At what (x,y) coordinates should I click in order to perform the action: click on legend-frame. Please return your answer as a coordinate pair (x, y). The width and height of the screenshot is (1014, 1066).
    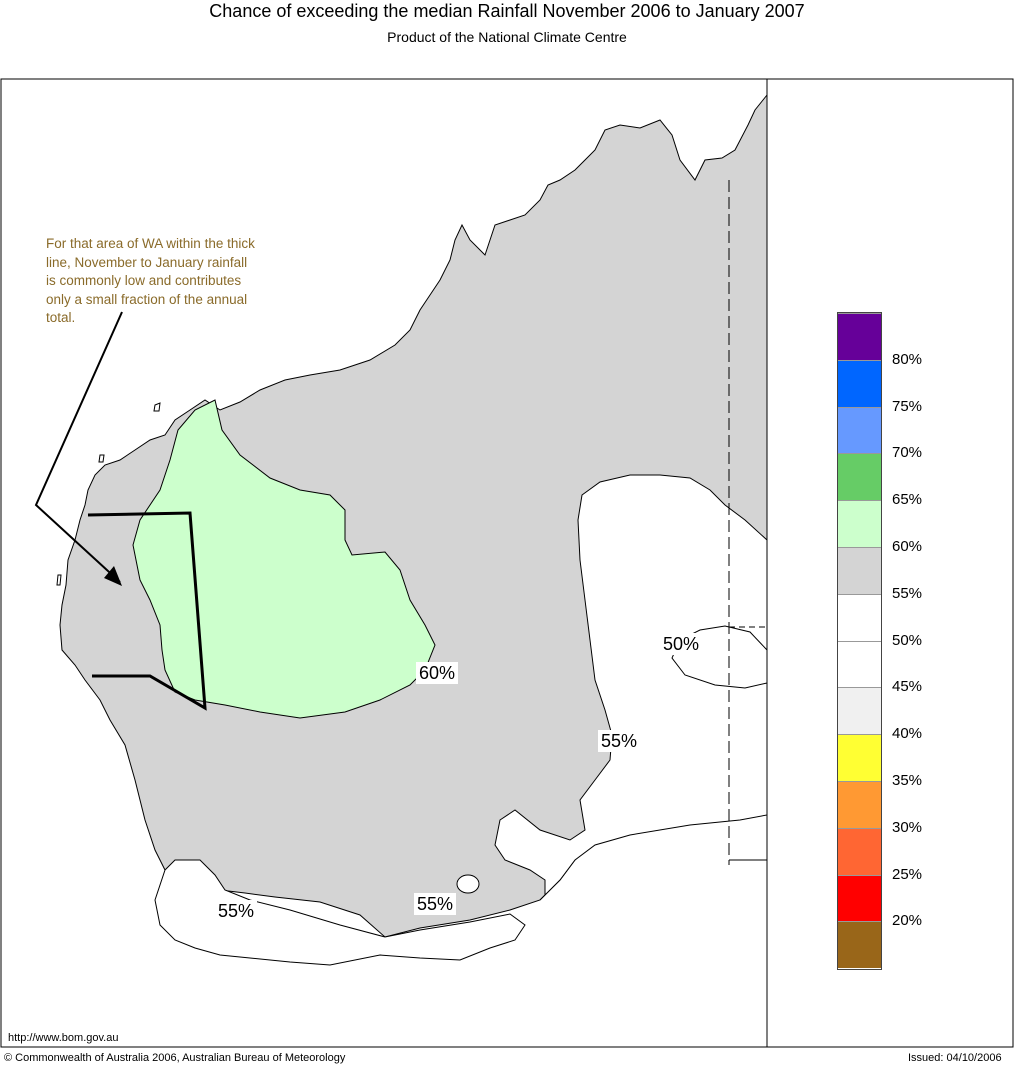
    Looking at the image, I should click on (859, 641).